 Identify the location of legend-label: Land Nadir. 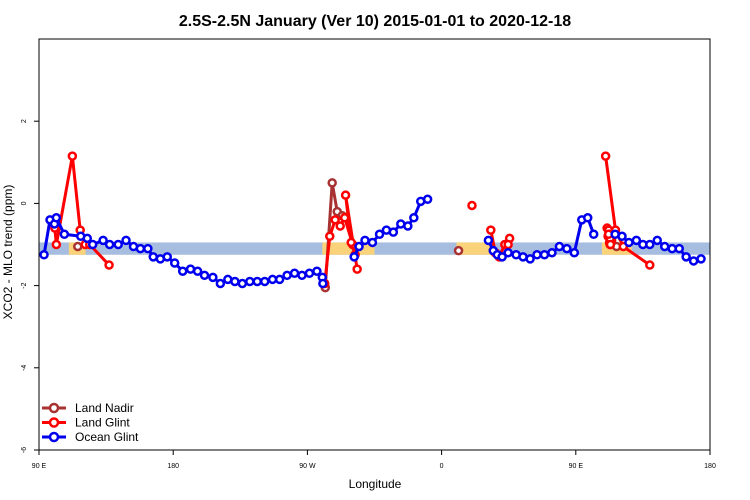
(104, 408).